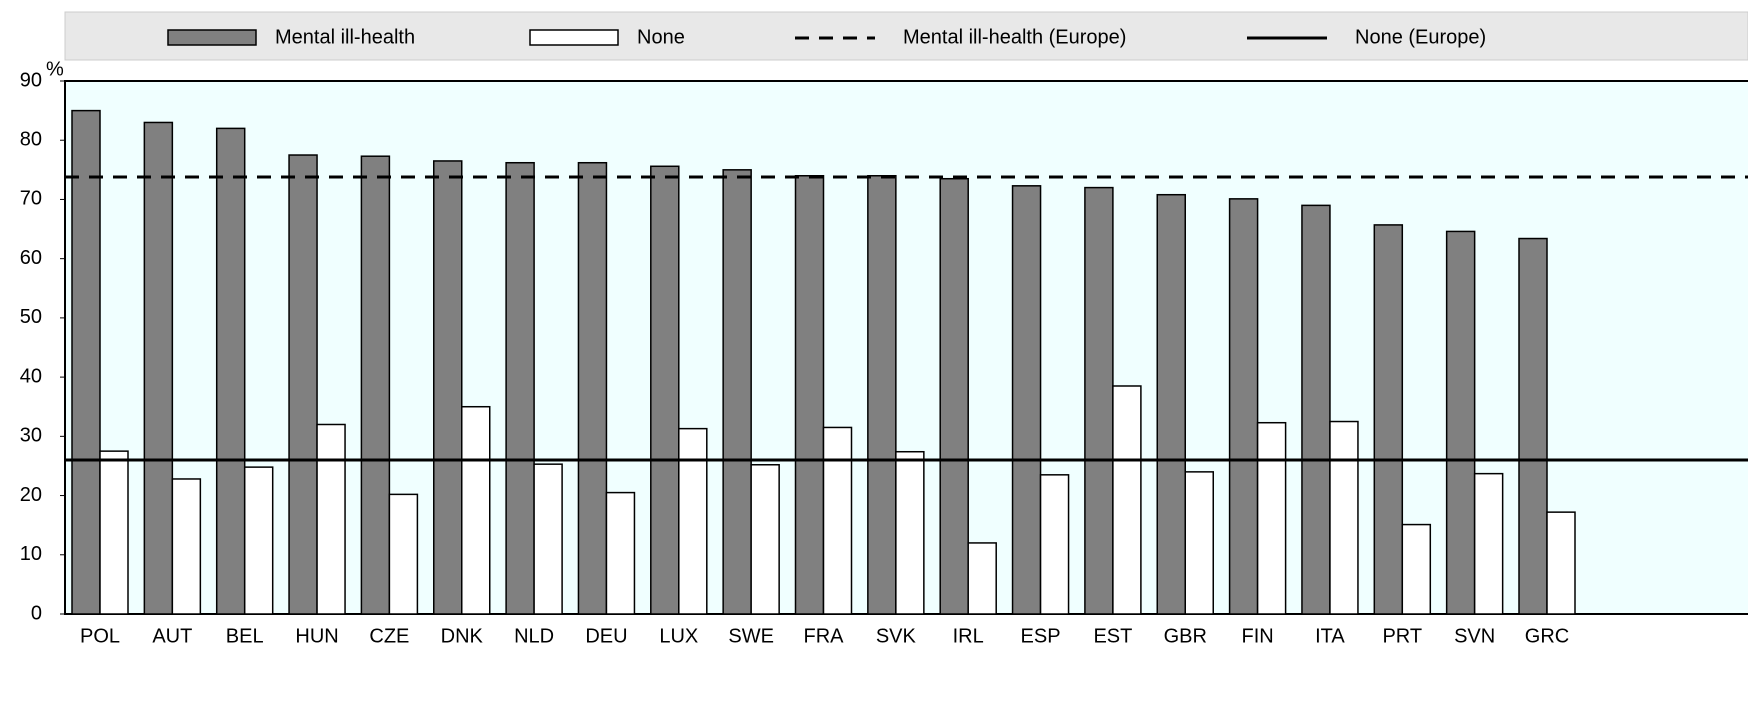 The width and height of the screenshot is (1748, 721). I want to click on x-tick-label: LUX, so click(678, 636).